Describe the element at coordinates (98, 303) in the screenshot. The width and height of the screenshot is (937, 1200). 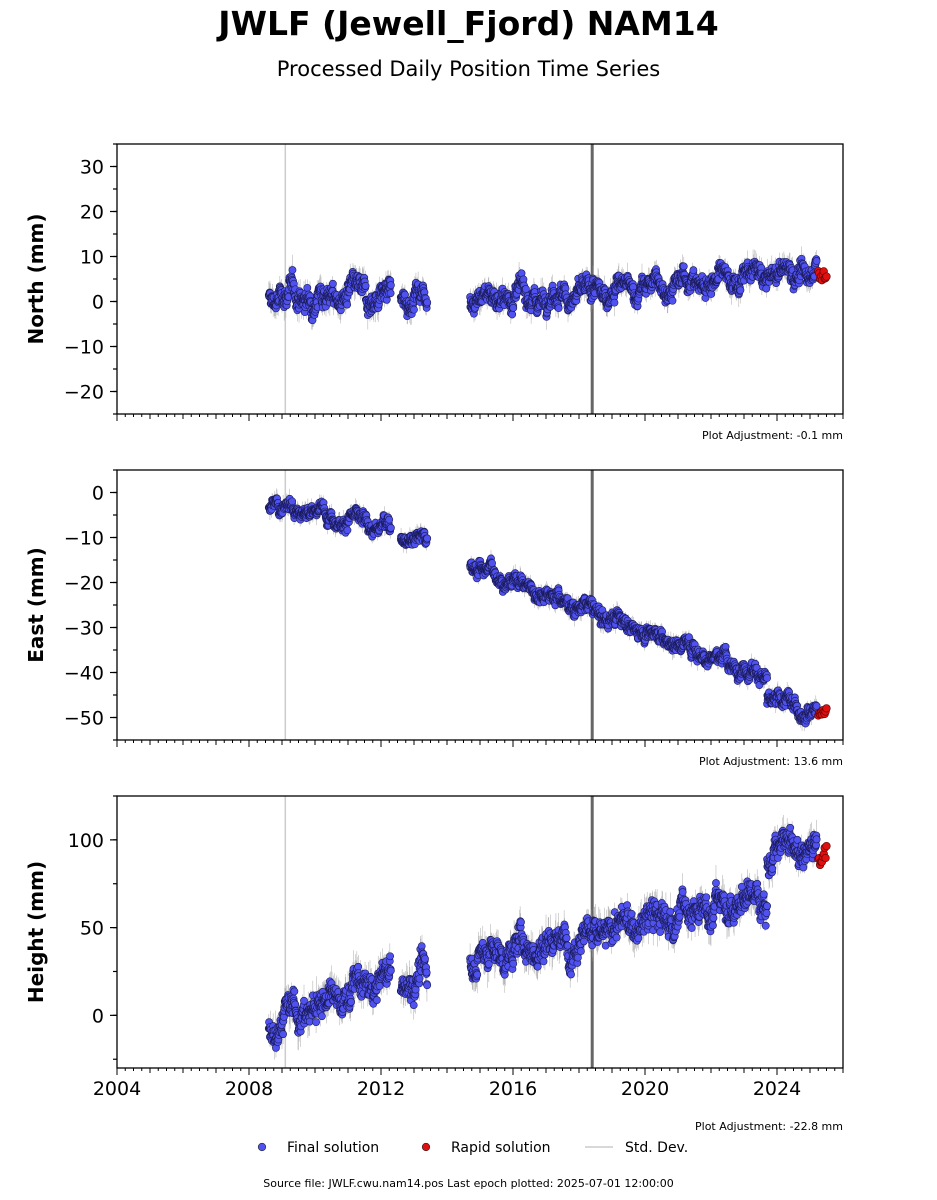
I see `y-tick-label: 0` at that location.